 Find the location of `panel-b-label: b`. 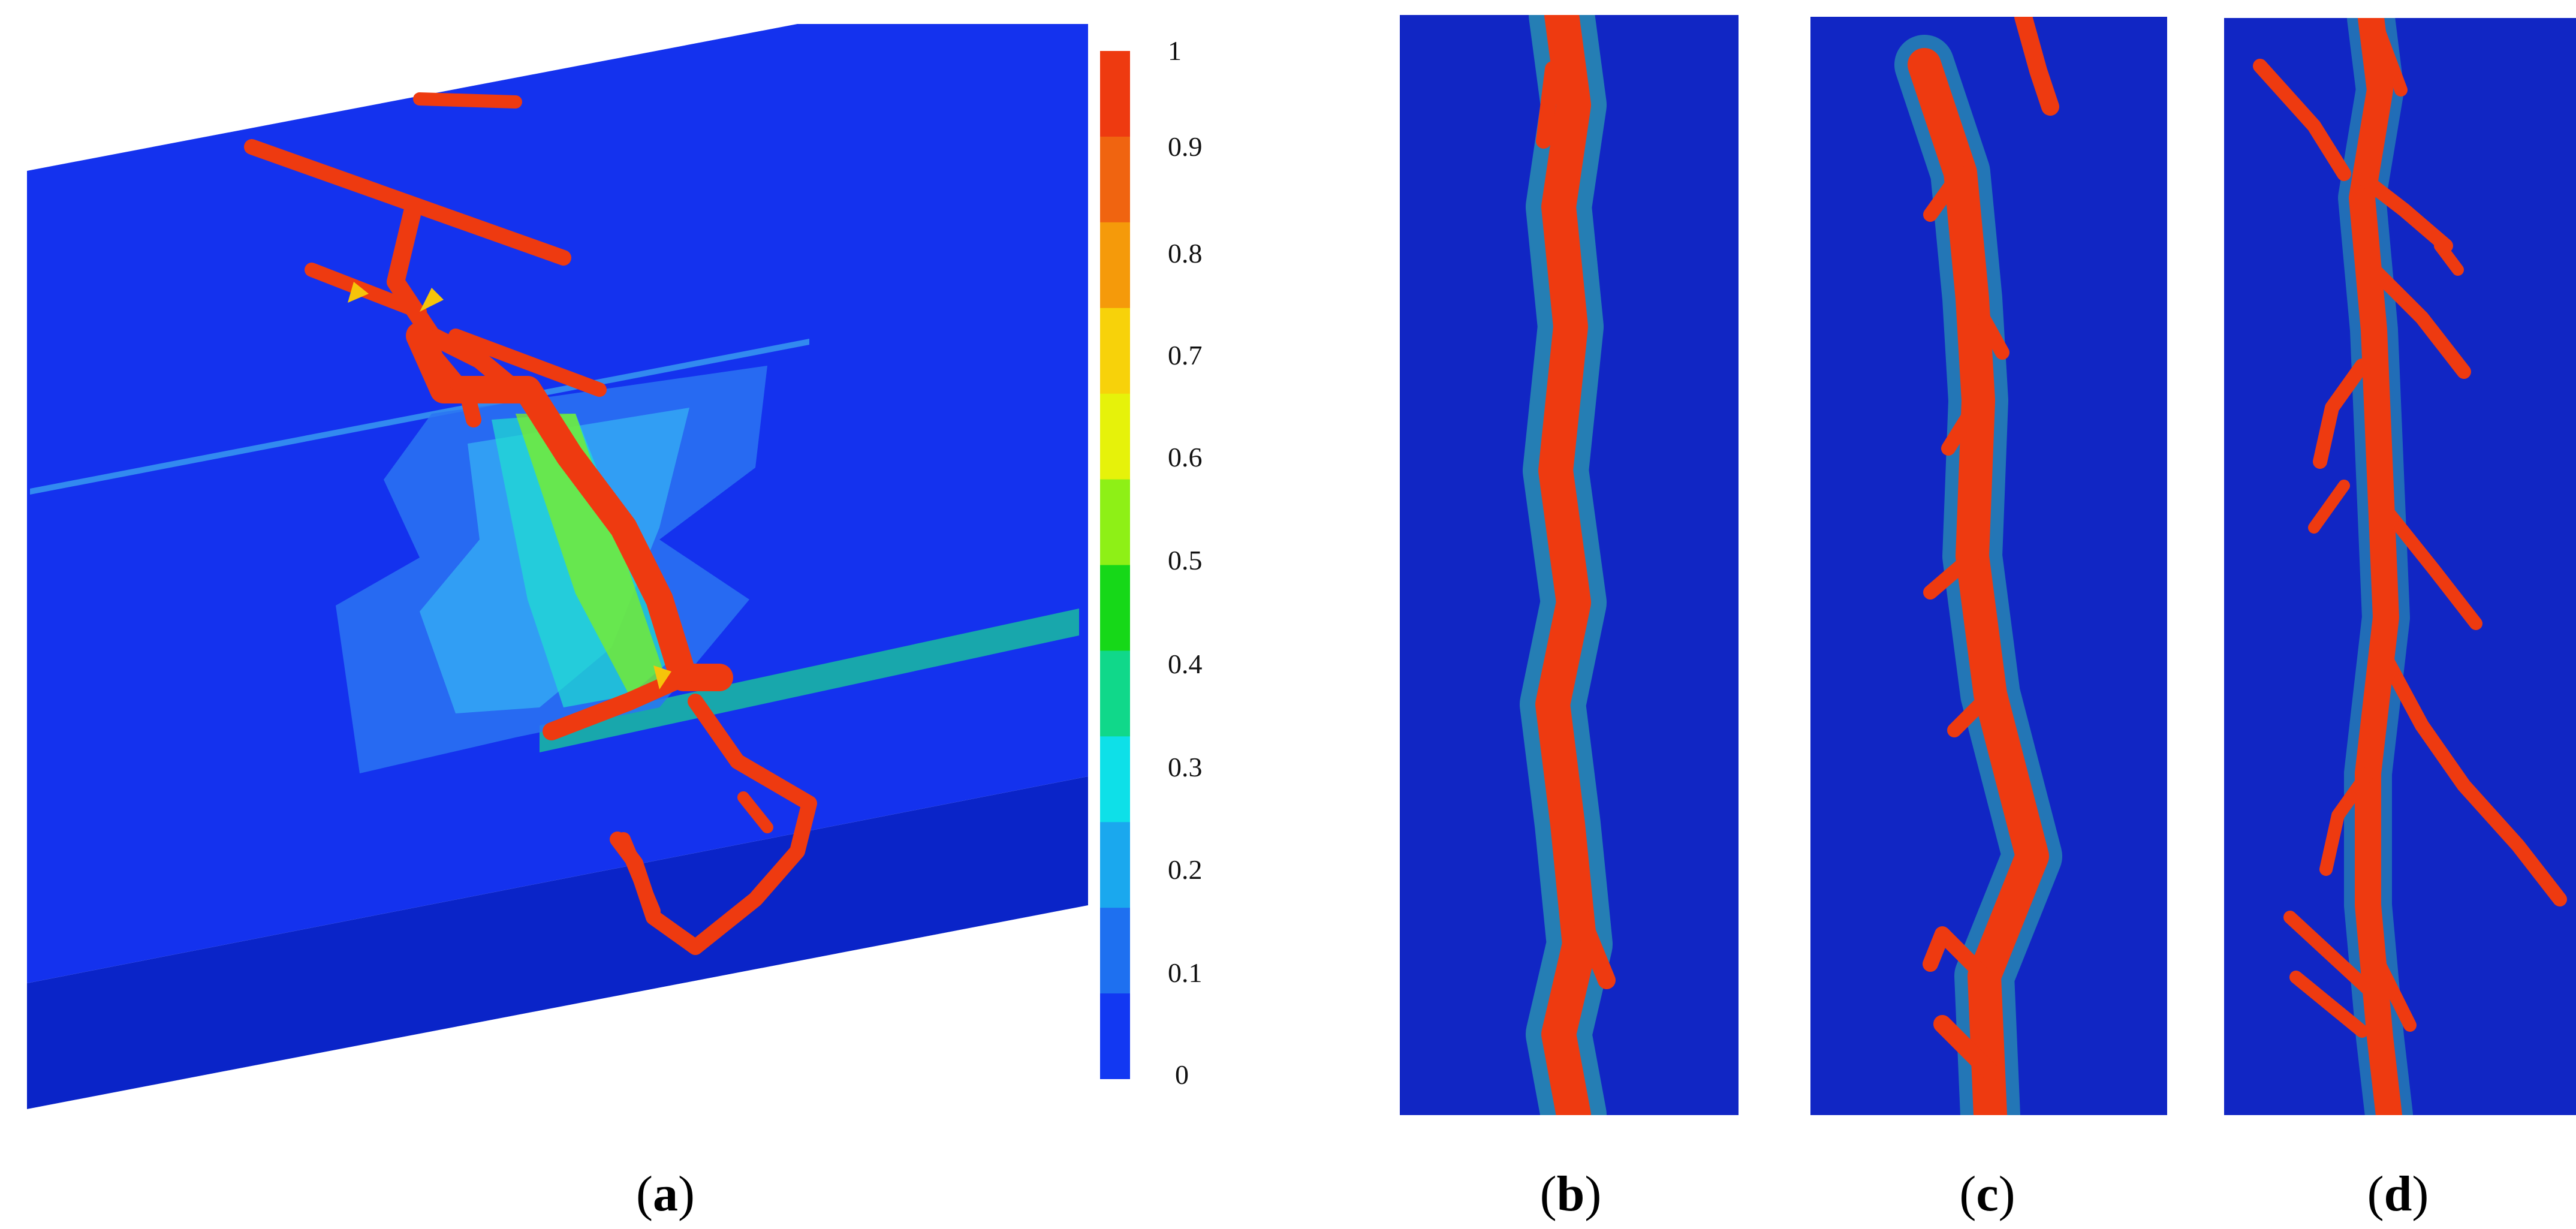

panel-b-label: b is located at coordinates (1571, 1194).